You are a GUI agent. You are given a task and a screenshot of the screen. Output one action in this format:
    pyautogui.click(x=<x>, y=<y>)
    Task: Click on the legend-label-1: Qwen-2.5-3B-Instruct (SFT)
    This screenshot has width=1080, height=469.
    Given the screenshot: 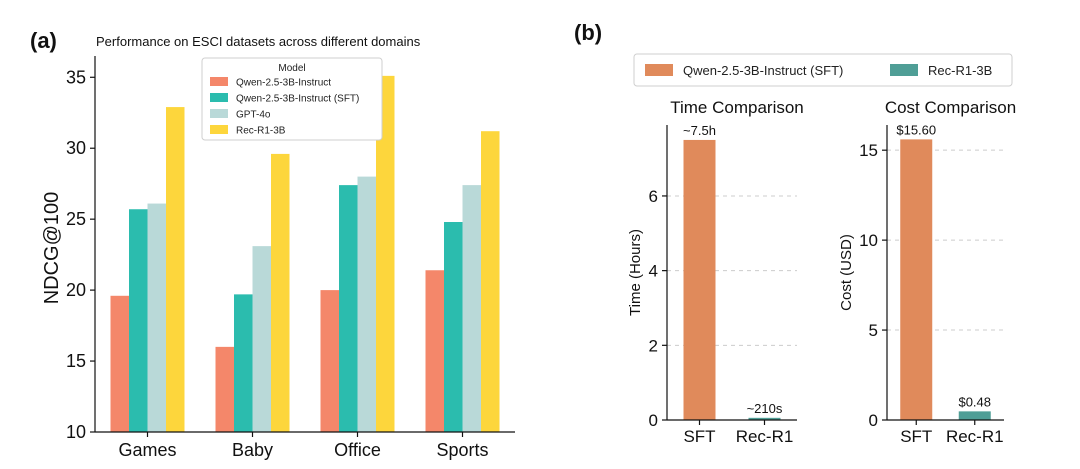 What is the action you would take?
    pyautogui.click(x=297, y=99)
    